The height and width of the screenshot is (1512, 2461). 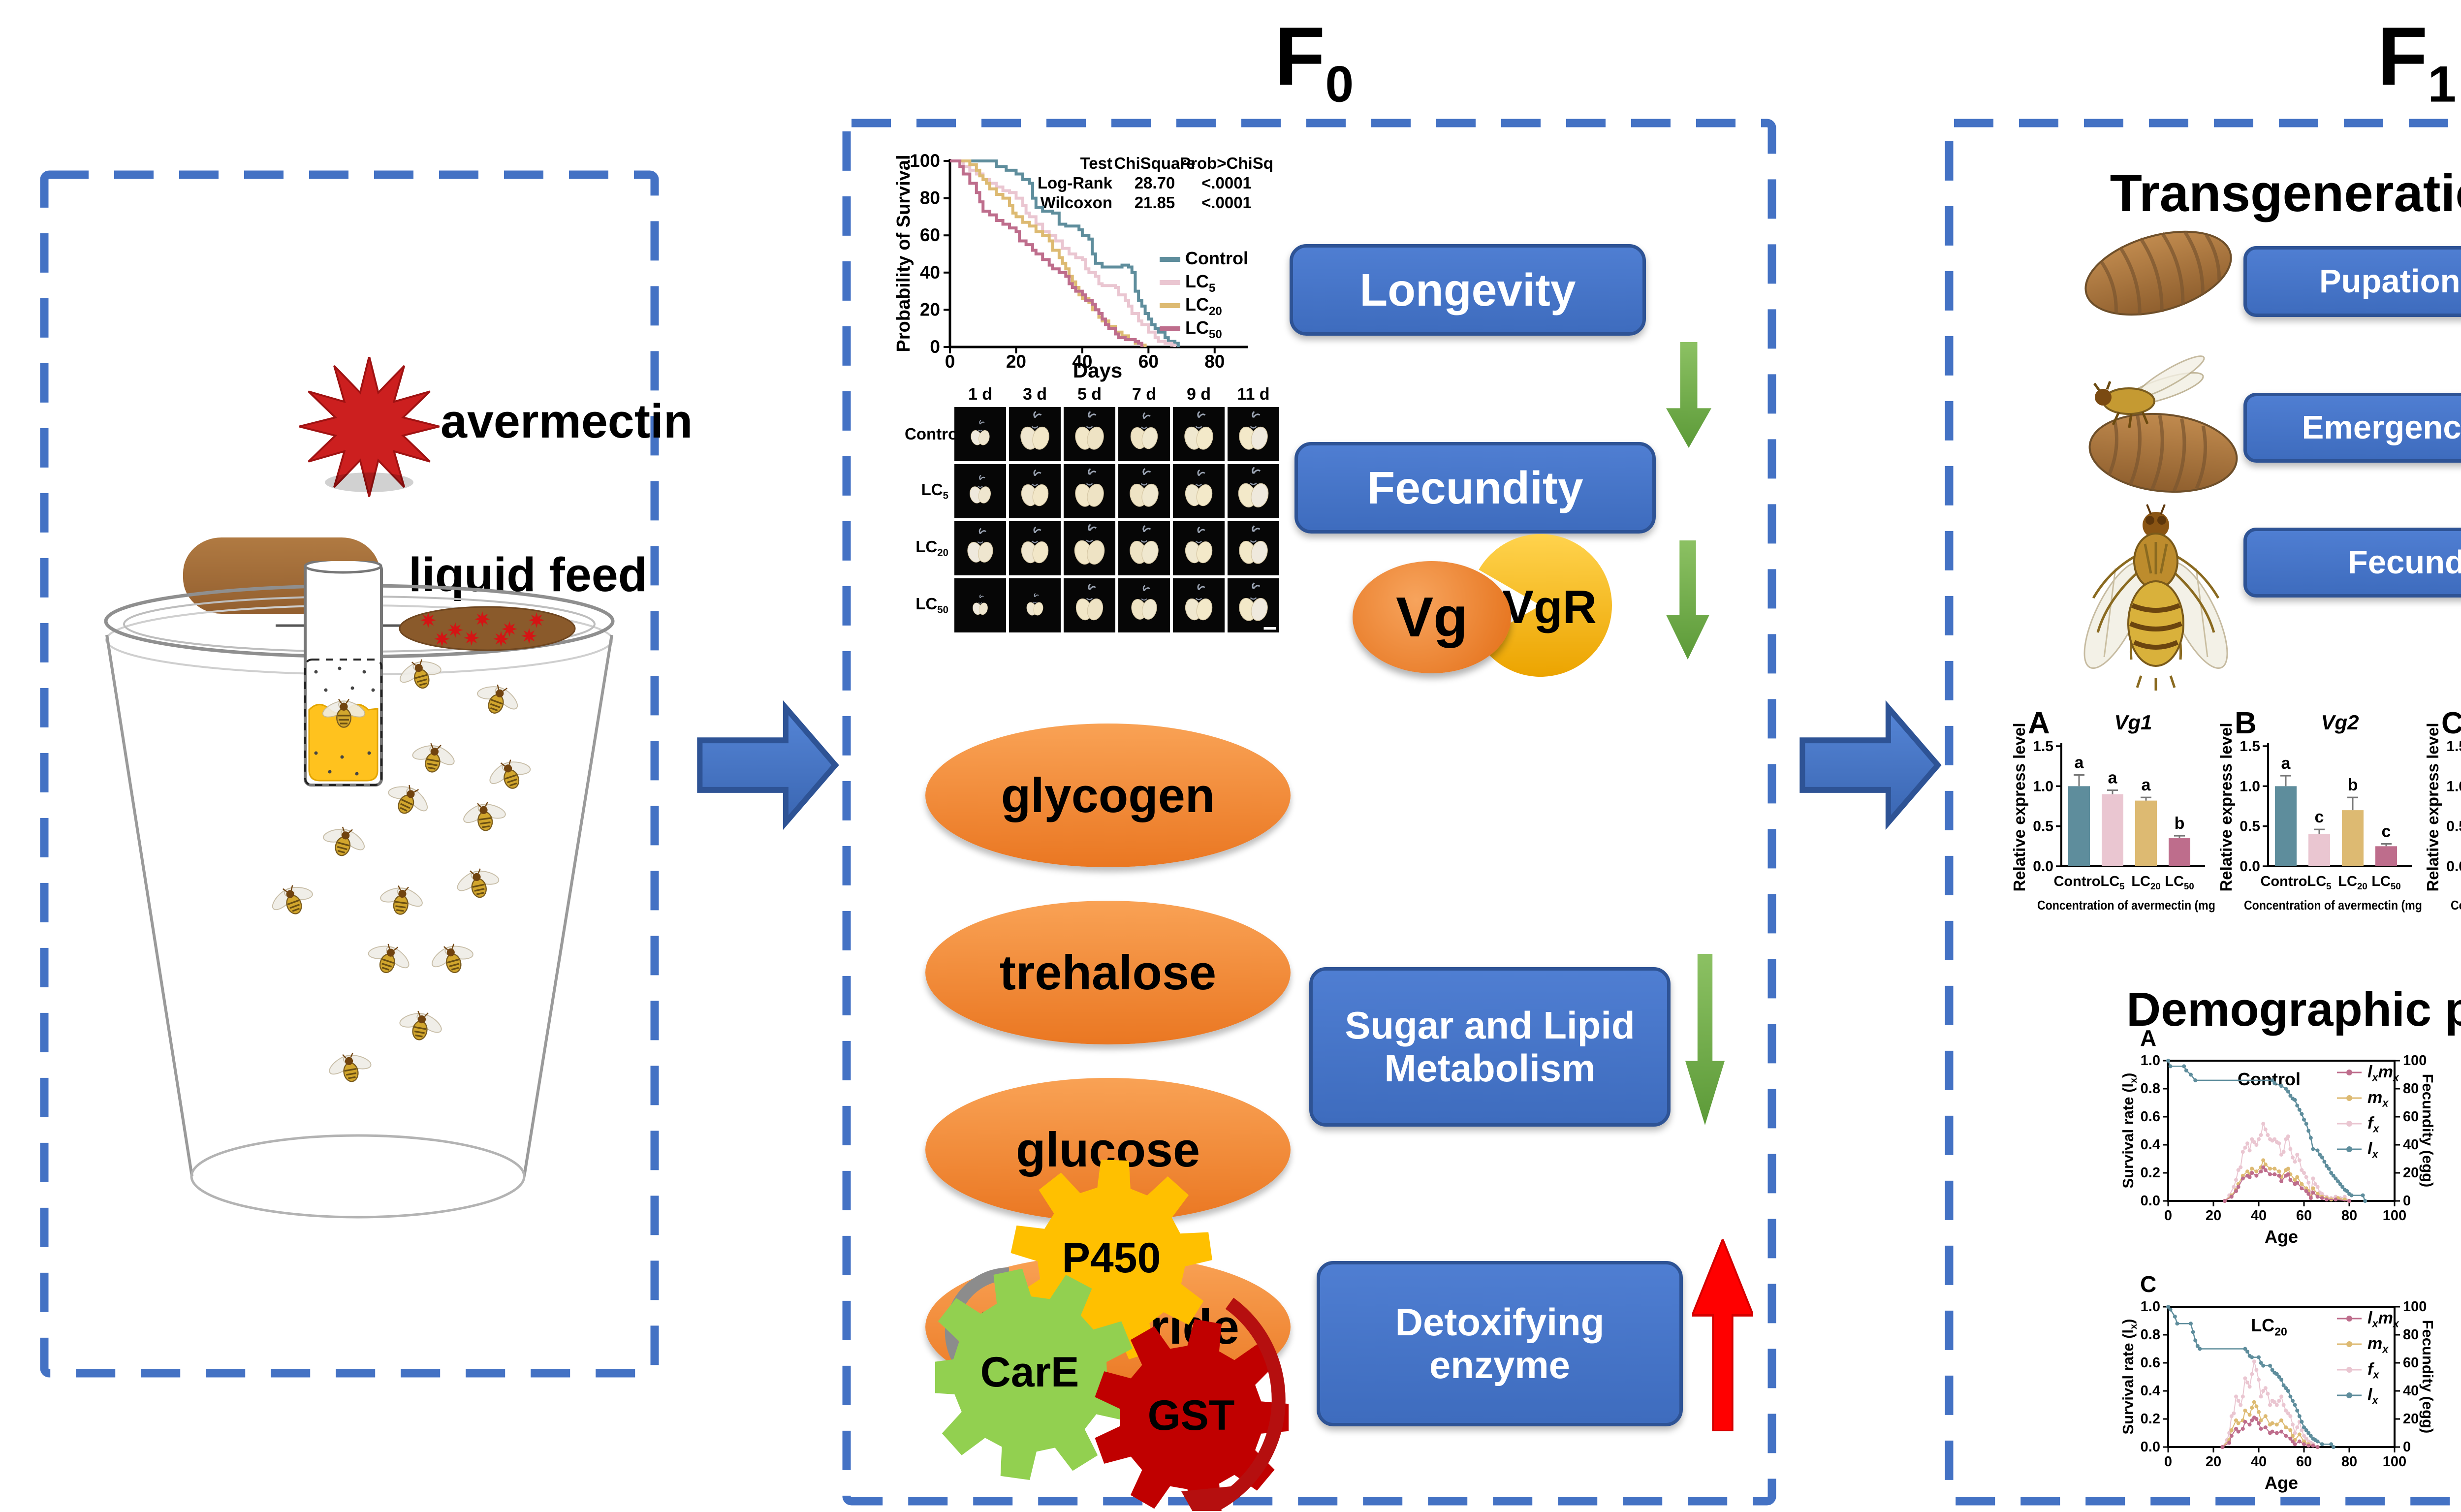 What do you see at coordinates (2352, 882) in the screenshot?
I see `svg-text: LC20` at bounding box center [2352, 882].